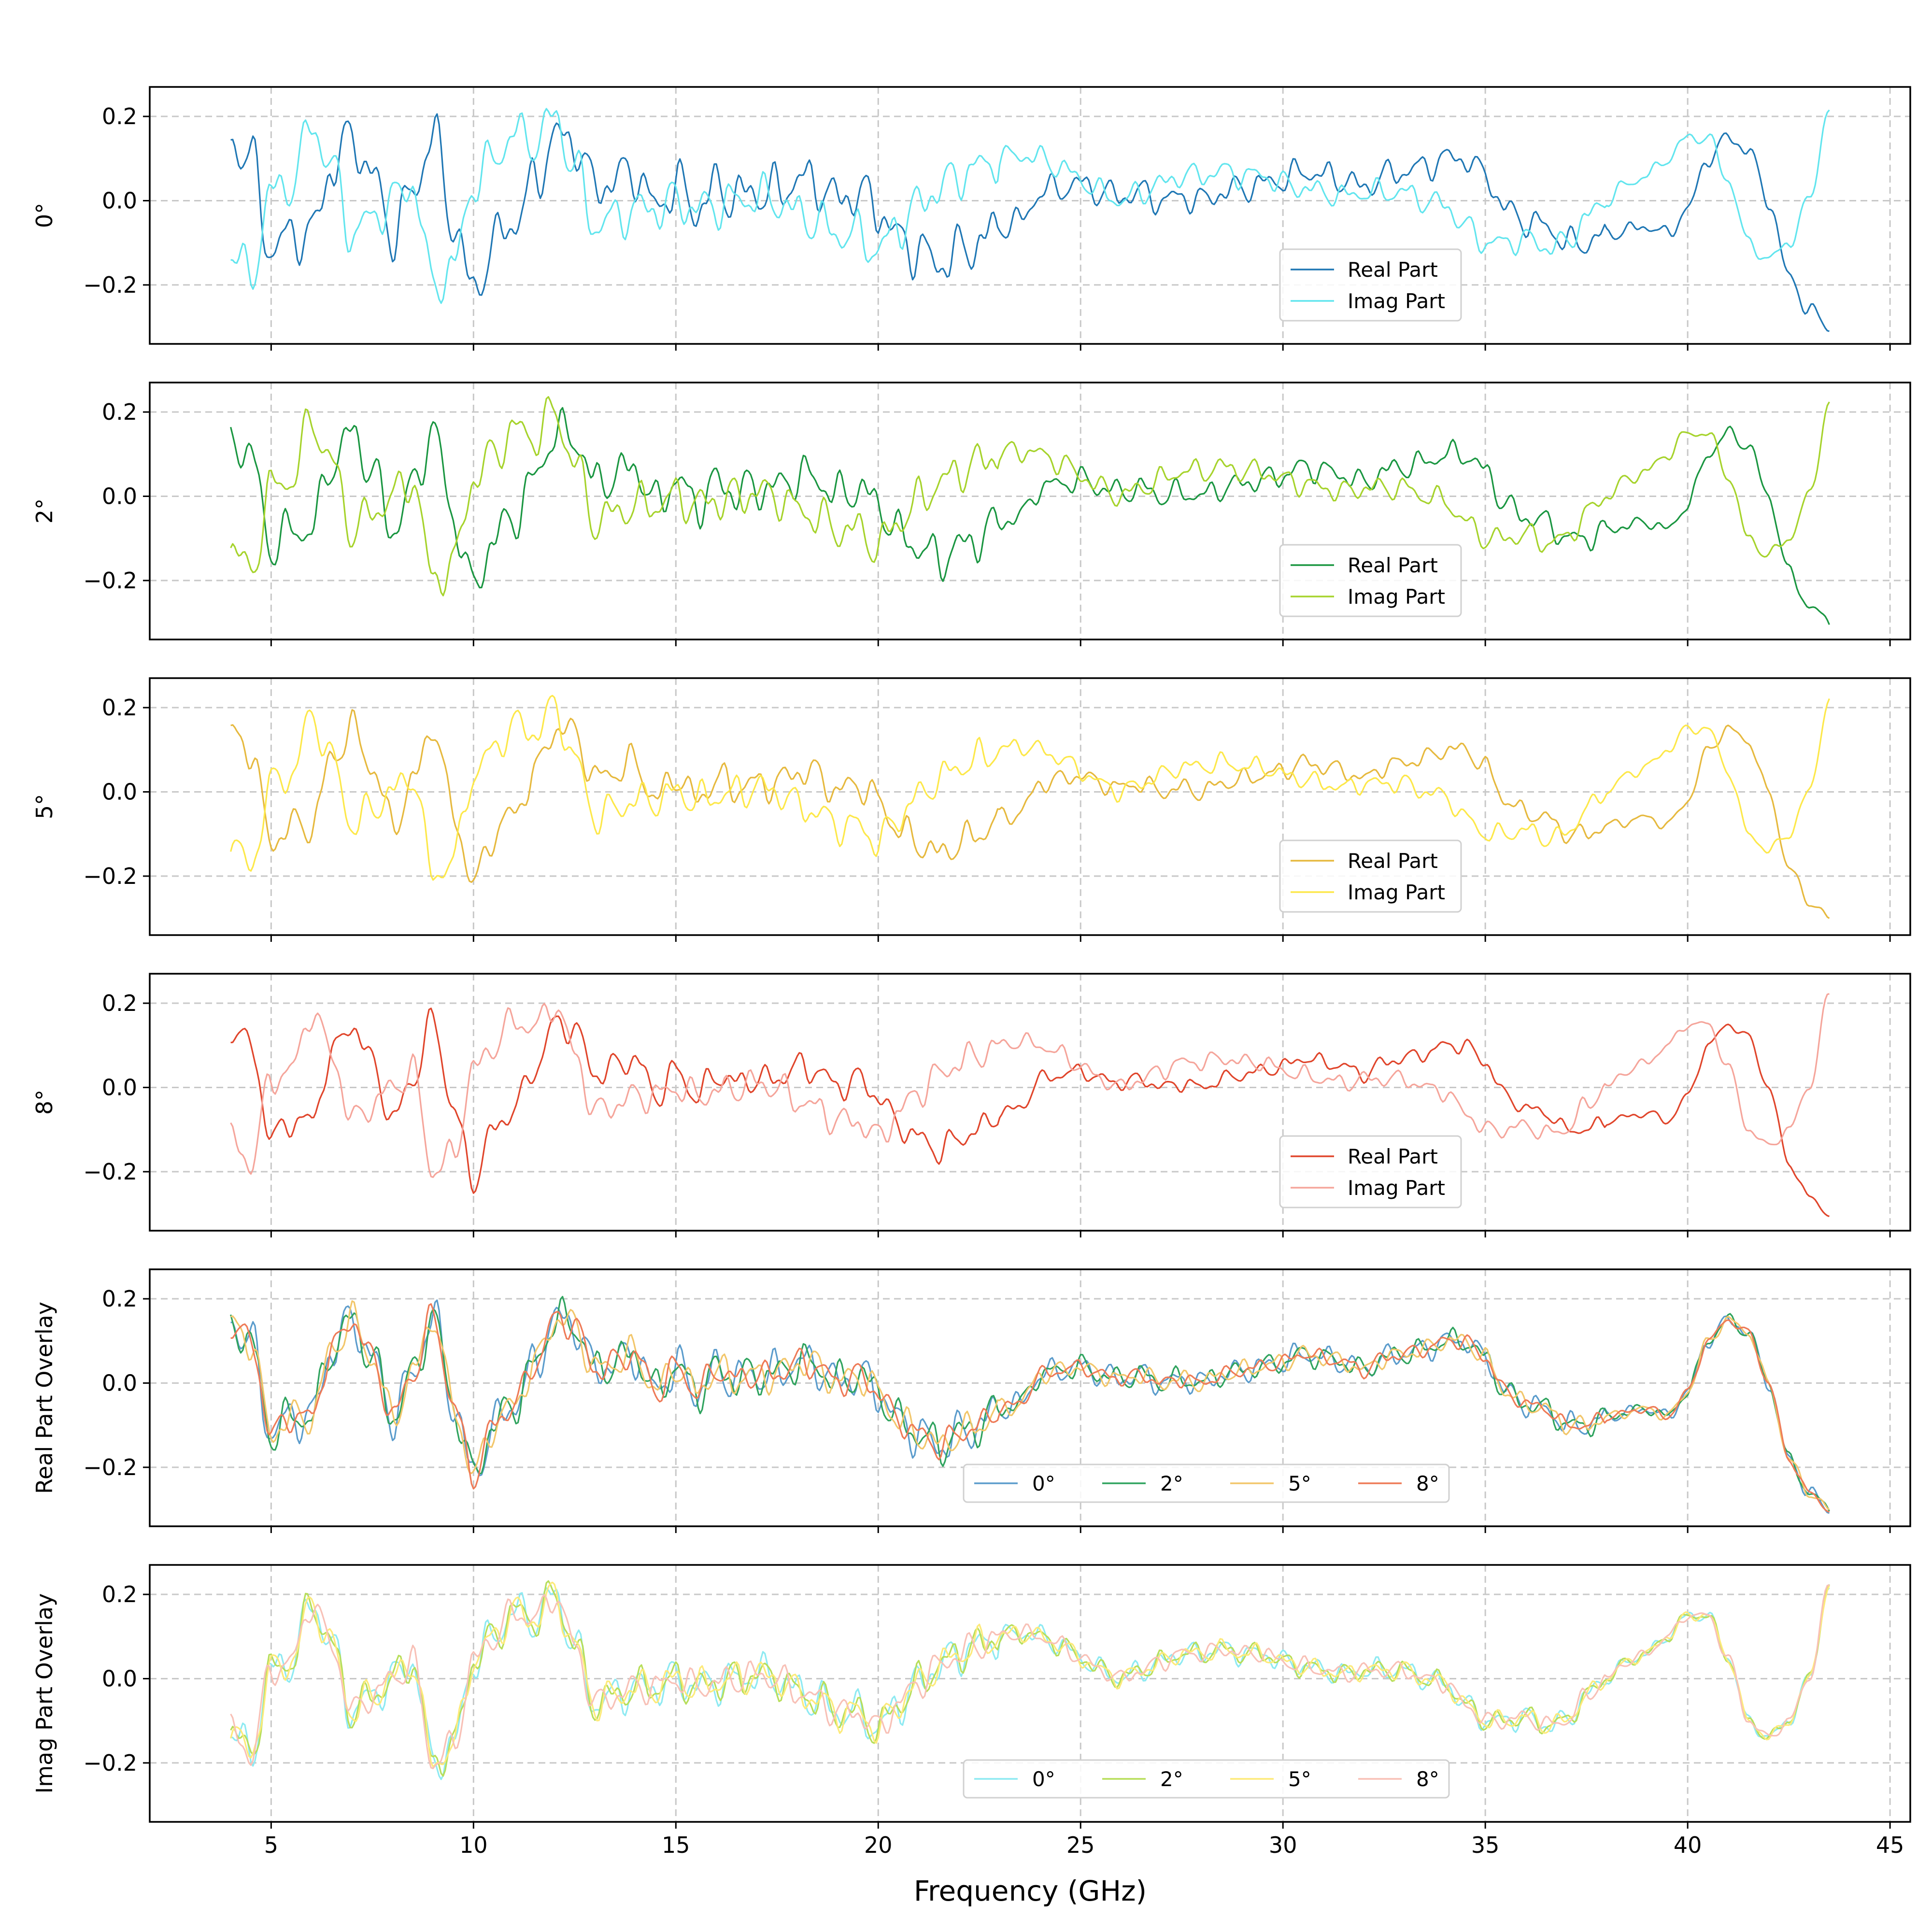 The height and width of the screenshot is (1932, 1932). Describe the element at coordinates (44, 1398) in the screenshot. I see `y-axis-label: Real Part Overlay` at that location.